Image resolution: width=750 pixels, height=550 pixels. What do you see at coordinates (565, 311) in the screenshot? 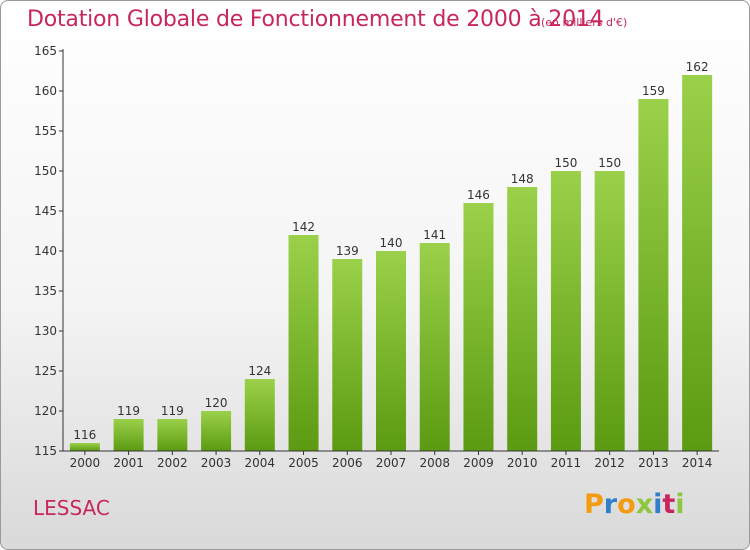
I see `bar-2011` at bounding box center [565, 311].